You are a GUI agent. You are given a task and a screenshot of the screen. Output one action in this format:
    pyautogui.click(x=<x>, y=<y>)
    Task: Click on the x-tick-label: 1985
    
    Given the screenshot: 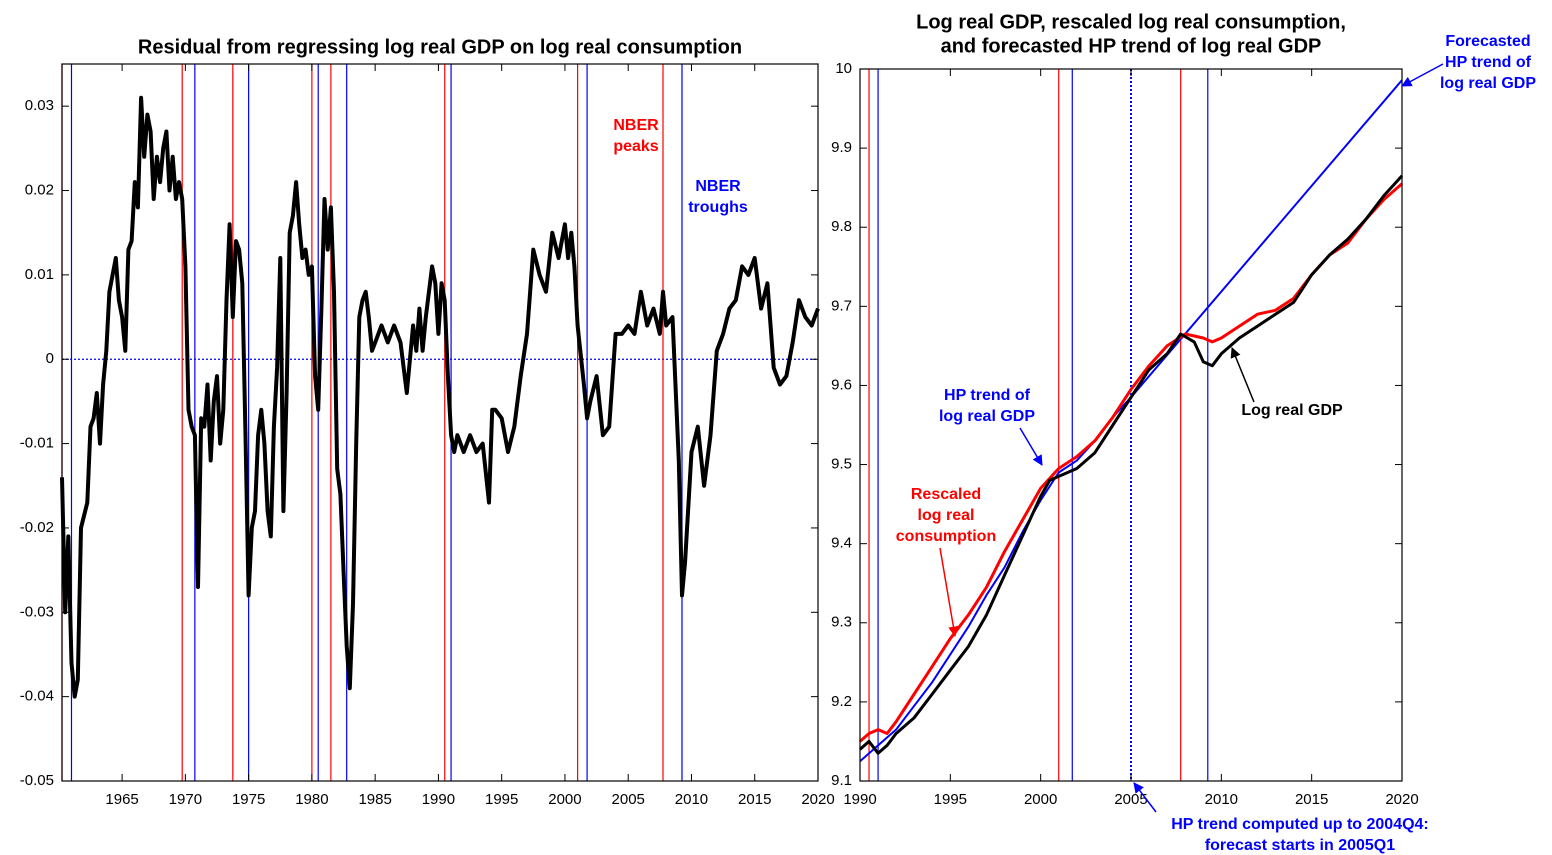 What is the action you would take?
    pyautogui.click(x=374, y=799)
    